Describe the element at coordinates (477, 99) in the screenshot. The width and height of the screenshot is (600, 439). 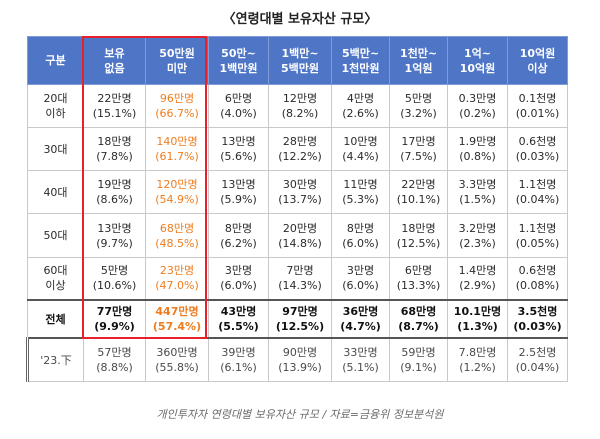
I see `cell-count: 0.3만명` at that location.